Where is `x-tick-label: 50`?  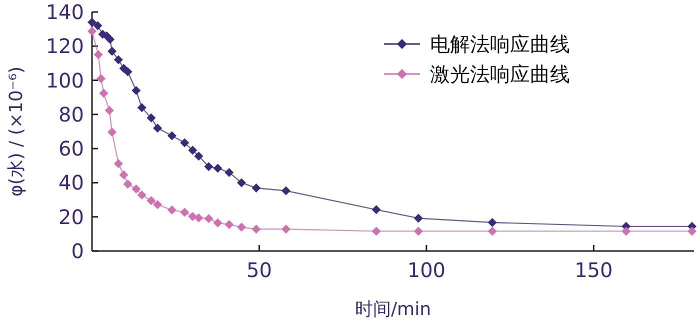 x-tick-label: 50 is located at coordinates (259, 270).